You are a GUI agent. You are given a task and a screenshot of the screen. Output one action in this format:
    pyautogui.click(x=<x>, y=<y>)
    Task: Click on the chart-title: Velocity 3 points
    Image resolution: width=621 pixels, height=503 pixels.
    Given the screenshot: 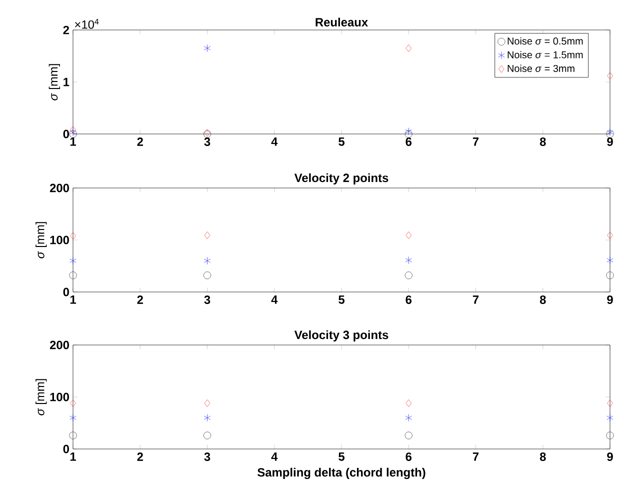 What is the action you would take?
    pyautogui.click(x=341, y=336)
    